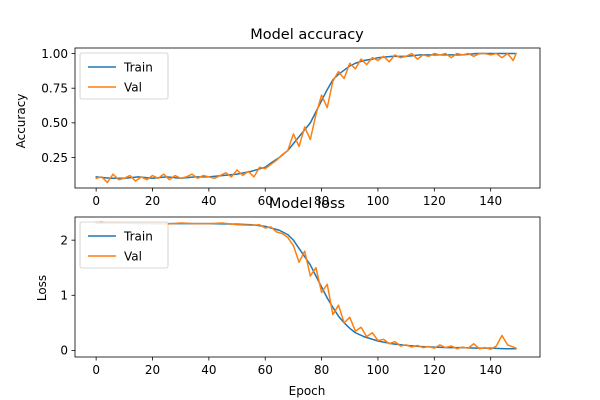  What do you see at coordinates (54, 54) in the screenshot?
I see `accuracy-y-tick-label: 1.00` at bounding box center [54, 54].